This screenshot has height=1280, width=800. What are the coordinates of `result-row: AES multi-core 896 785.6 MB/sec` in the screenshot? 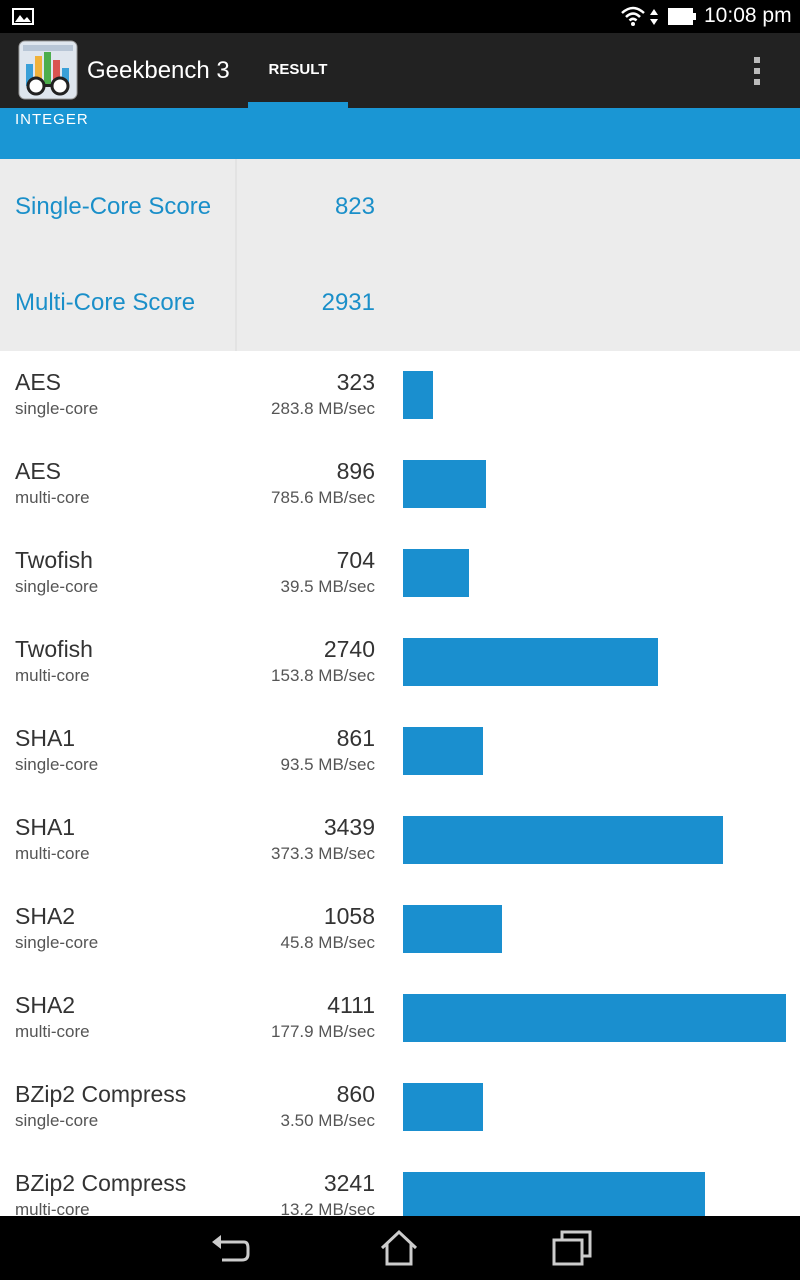 It's located at (400, 484).